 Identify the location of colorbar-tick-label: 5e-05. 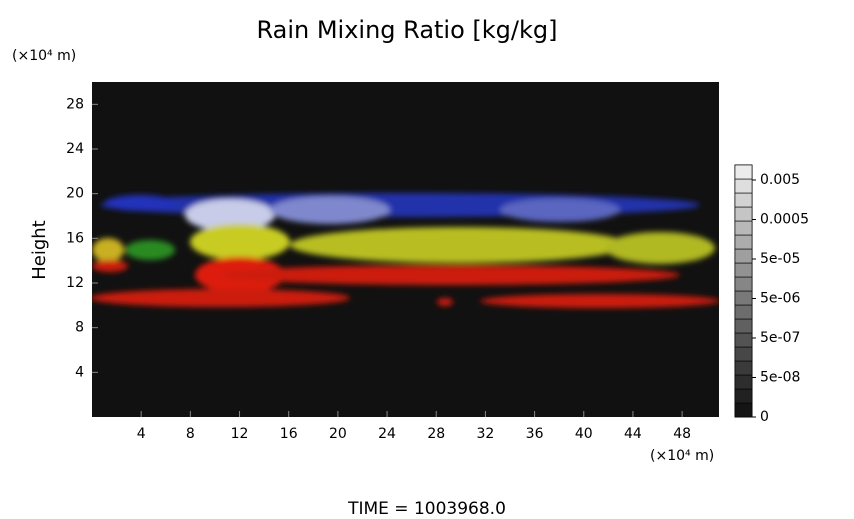
(780, 259).